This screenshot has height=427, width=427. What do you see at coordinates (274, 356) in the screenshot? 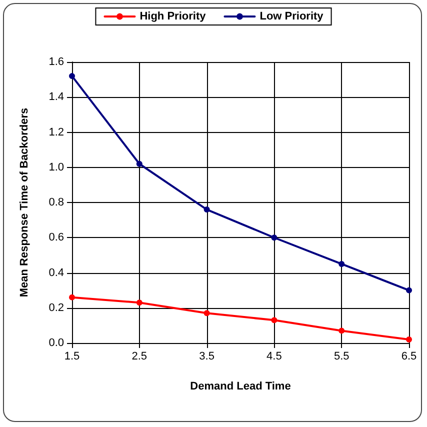
I see `x-tick-label: 4.5` at bounding box center [274, 356].